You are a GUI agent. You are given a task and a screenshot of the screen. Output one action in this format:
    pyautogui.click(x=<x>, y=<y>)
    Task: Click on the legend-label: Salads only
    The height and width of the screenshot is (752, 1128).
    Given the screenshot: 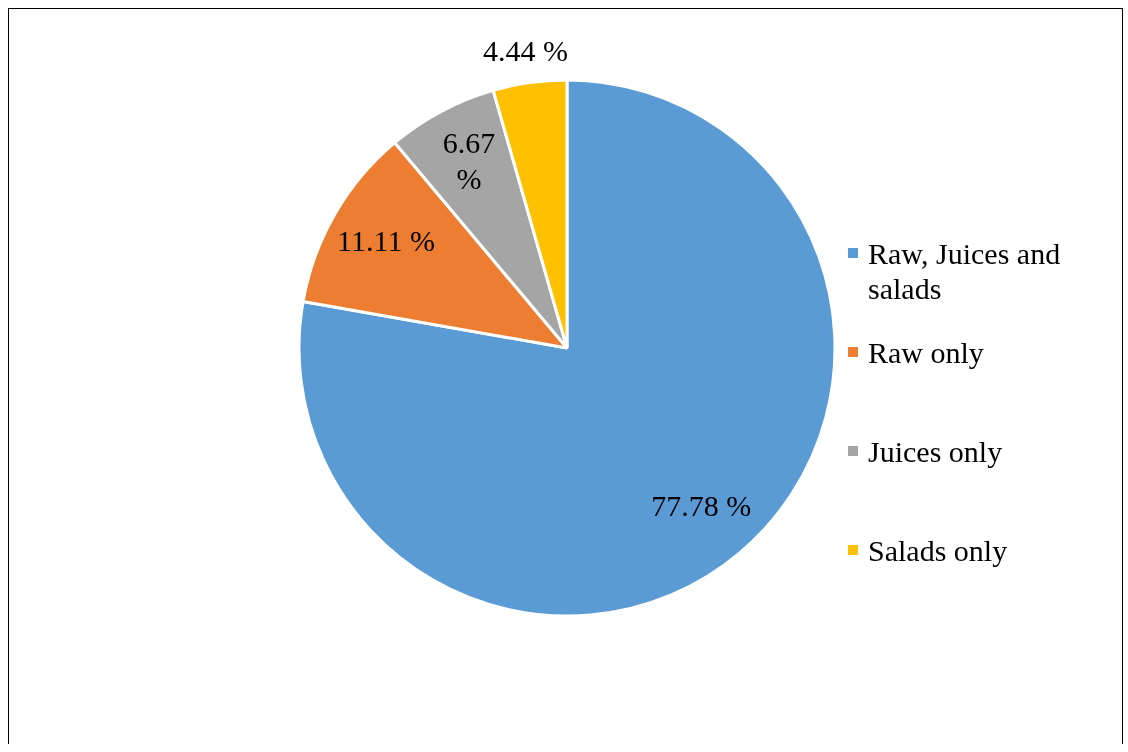 What is the action you would take?
    pyautogui.click(x=938, y=550)
    